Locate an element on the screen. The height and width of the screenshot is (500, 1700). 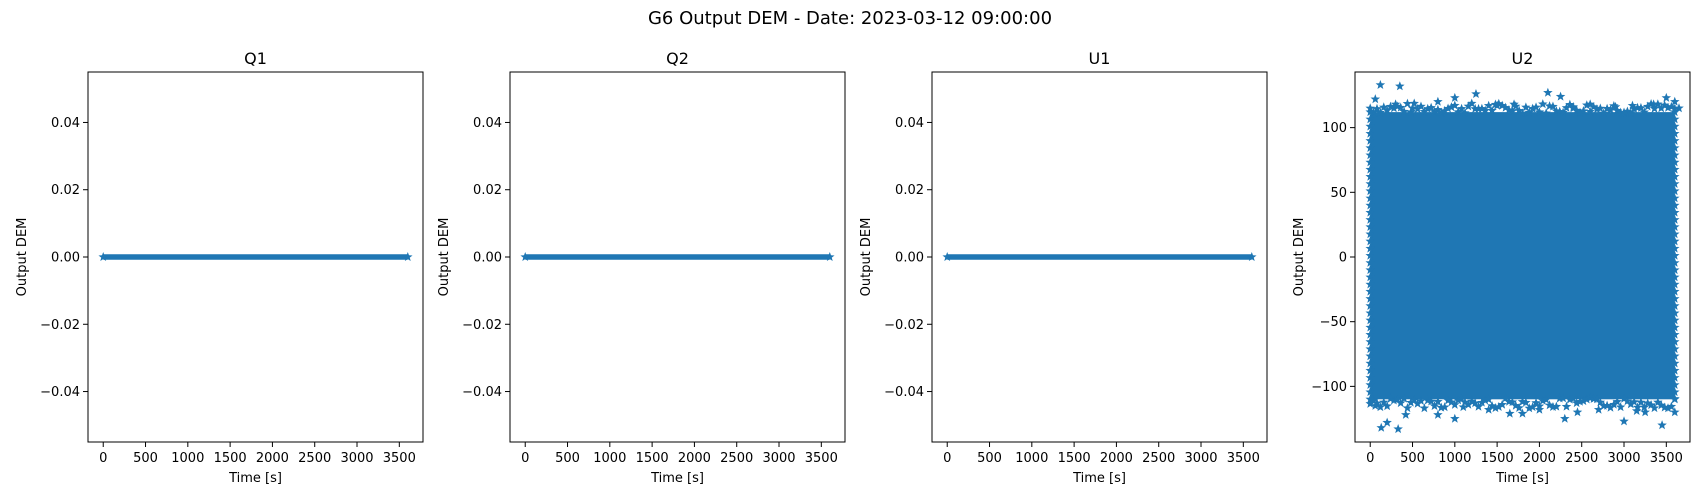
y-tick-label: 0 is located at coordinates (1343, 258).